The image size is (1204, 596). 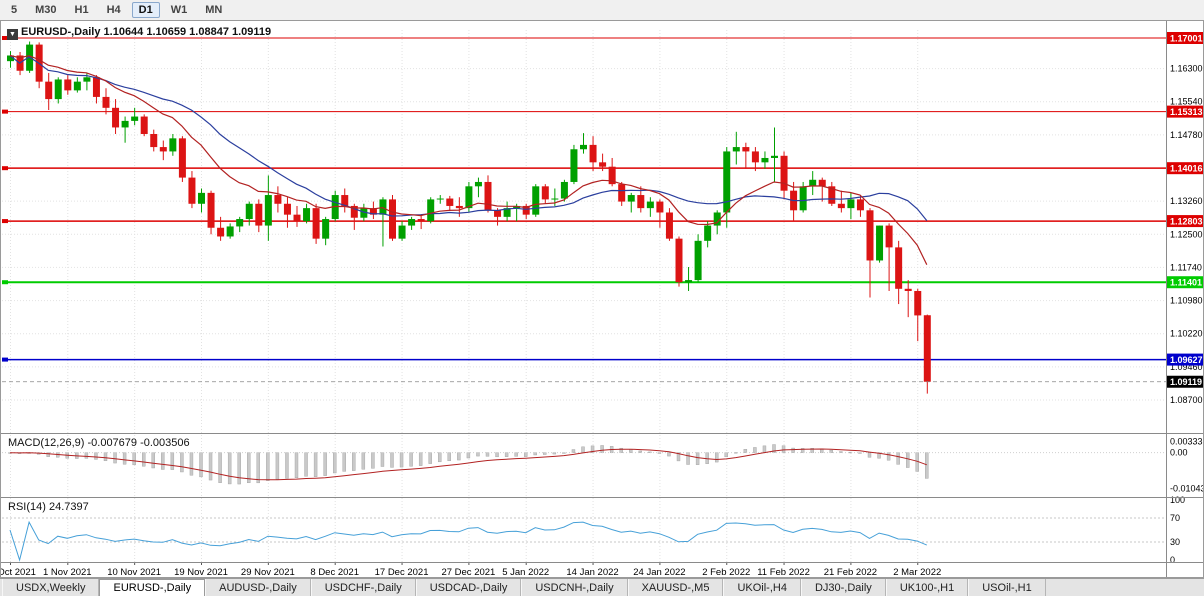 I want to click on timeframe-toolbar: 5 M30 H1 H4 D1 W1 MN, so click(x=602, y=10).